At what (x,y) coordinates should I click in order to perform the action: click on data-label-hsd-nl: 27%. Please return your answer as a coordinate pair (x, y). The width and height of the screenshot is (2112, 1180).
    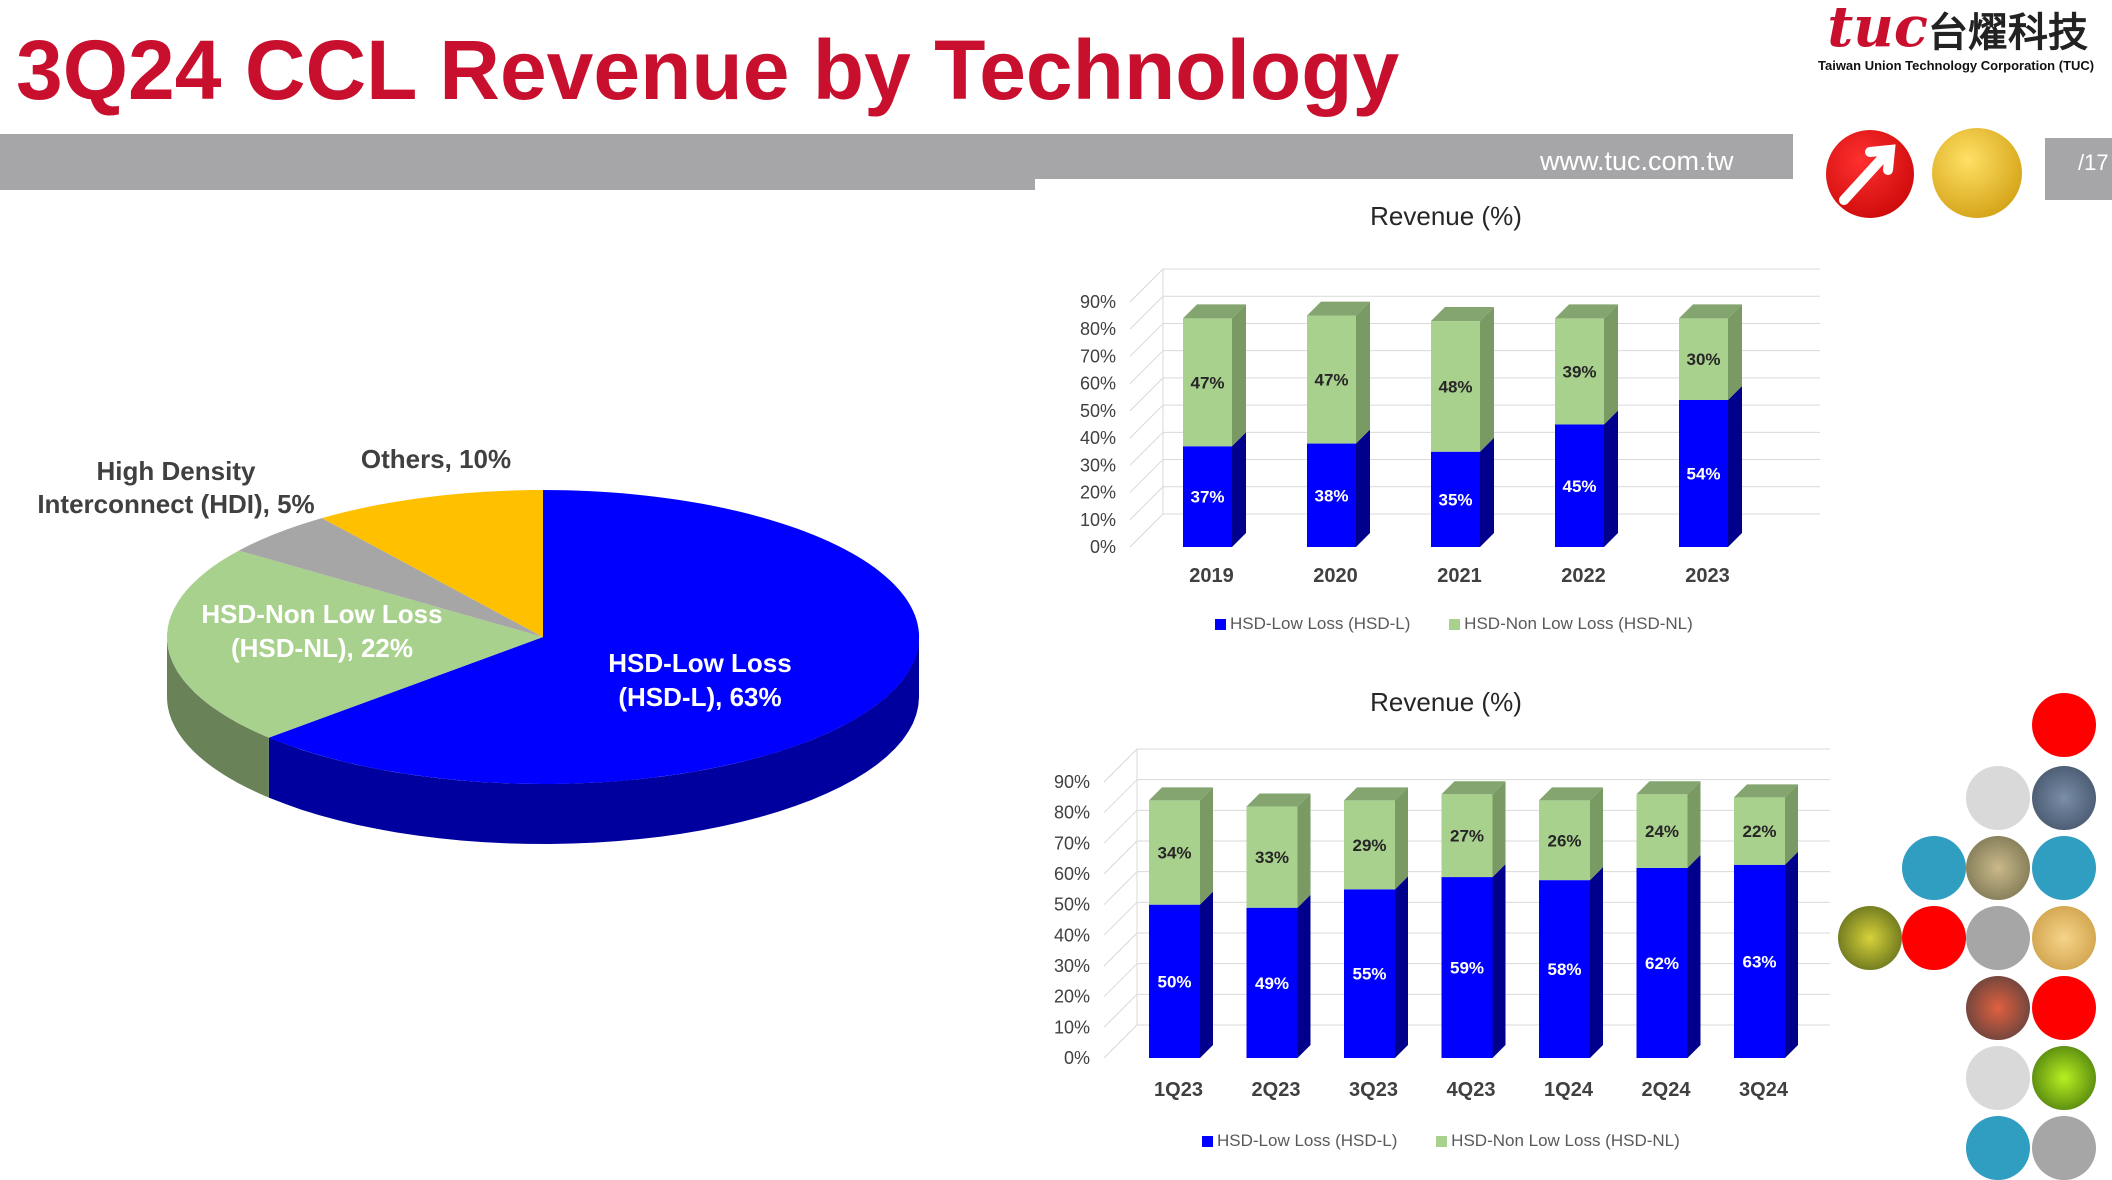
    Looking at the image, I should click on (1467, 836).